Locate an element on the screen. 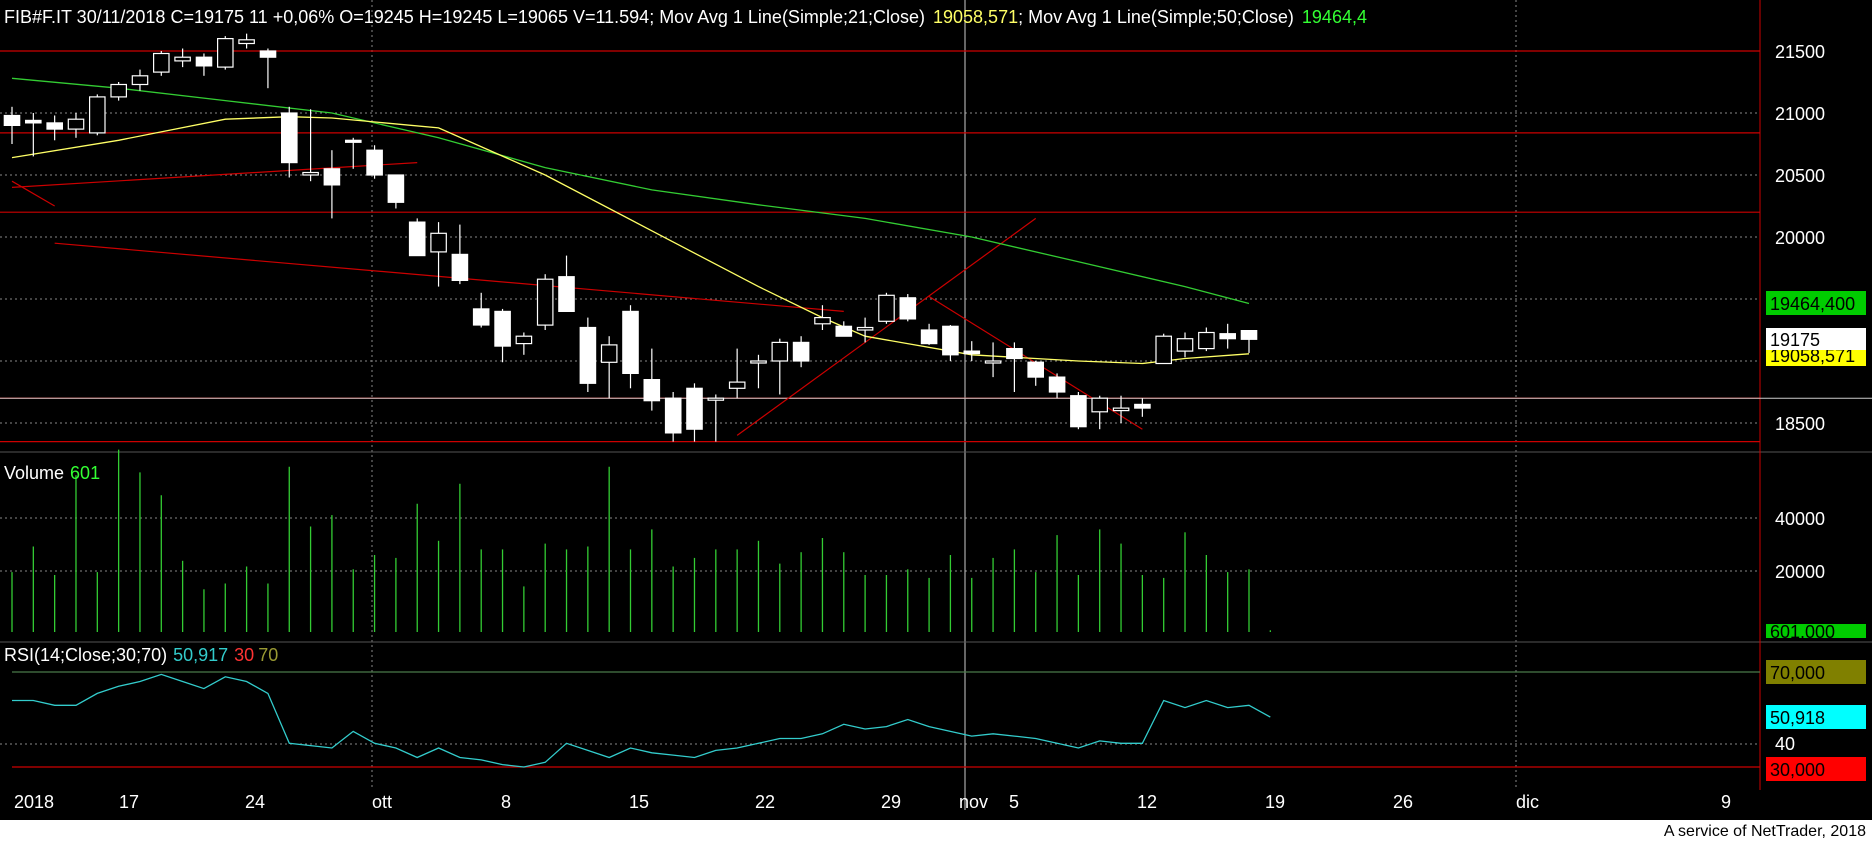  date-tick: 15 is located at coordinates (639, 802).